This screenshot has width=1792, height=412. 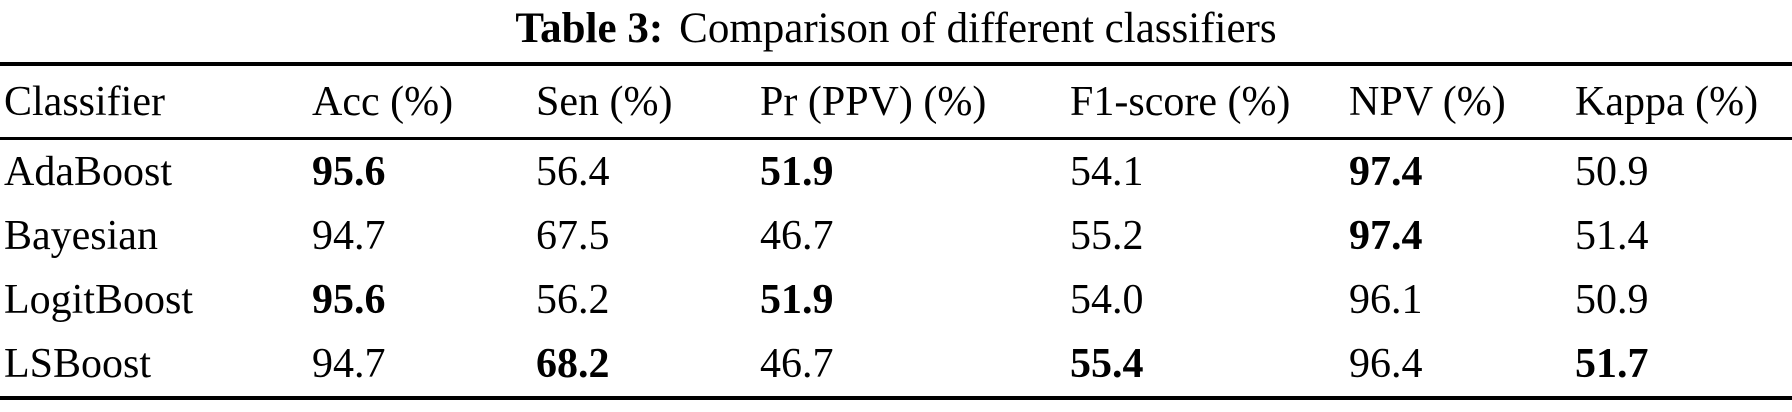 I want to click on cell-classifier: LSBoost, so click(x=78, y=364).